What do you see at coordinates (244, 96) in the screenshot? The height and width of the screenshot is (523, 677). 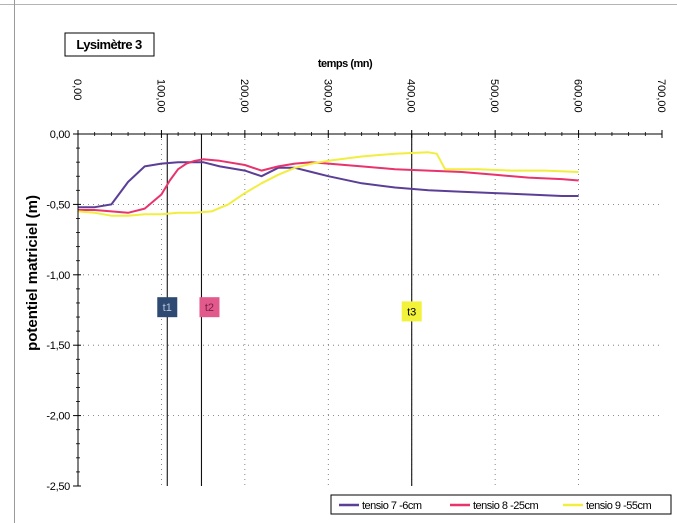 I see `x-tick-label: 200,00` at bounding box center [244, 96].